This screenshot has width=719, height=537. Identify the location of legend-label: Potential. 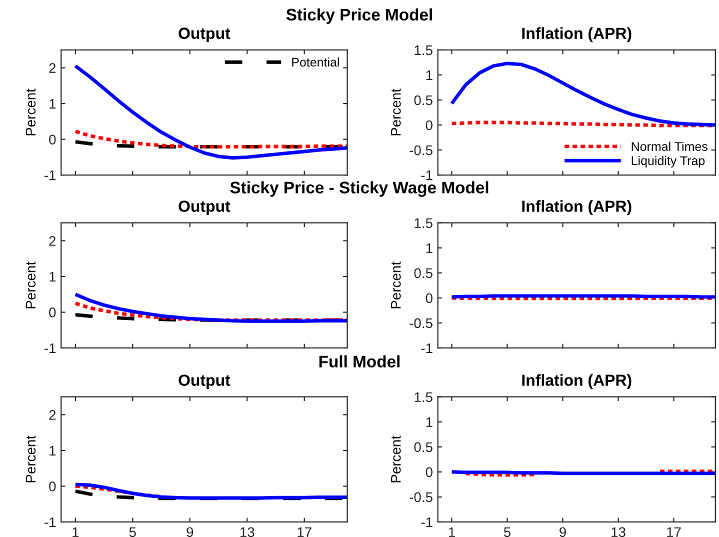
(315, 62).